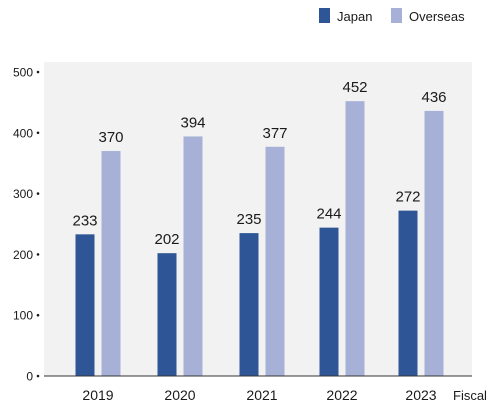 The height and width of the screenshot is (419, 500). What do you see at coordinates (328, 214) in the screenshot?
I see `data-label-japan: 244` at bounding box center [328, 214].